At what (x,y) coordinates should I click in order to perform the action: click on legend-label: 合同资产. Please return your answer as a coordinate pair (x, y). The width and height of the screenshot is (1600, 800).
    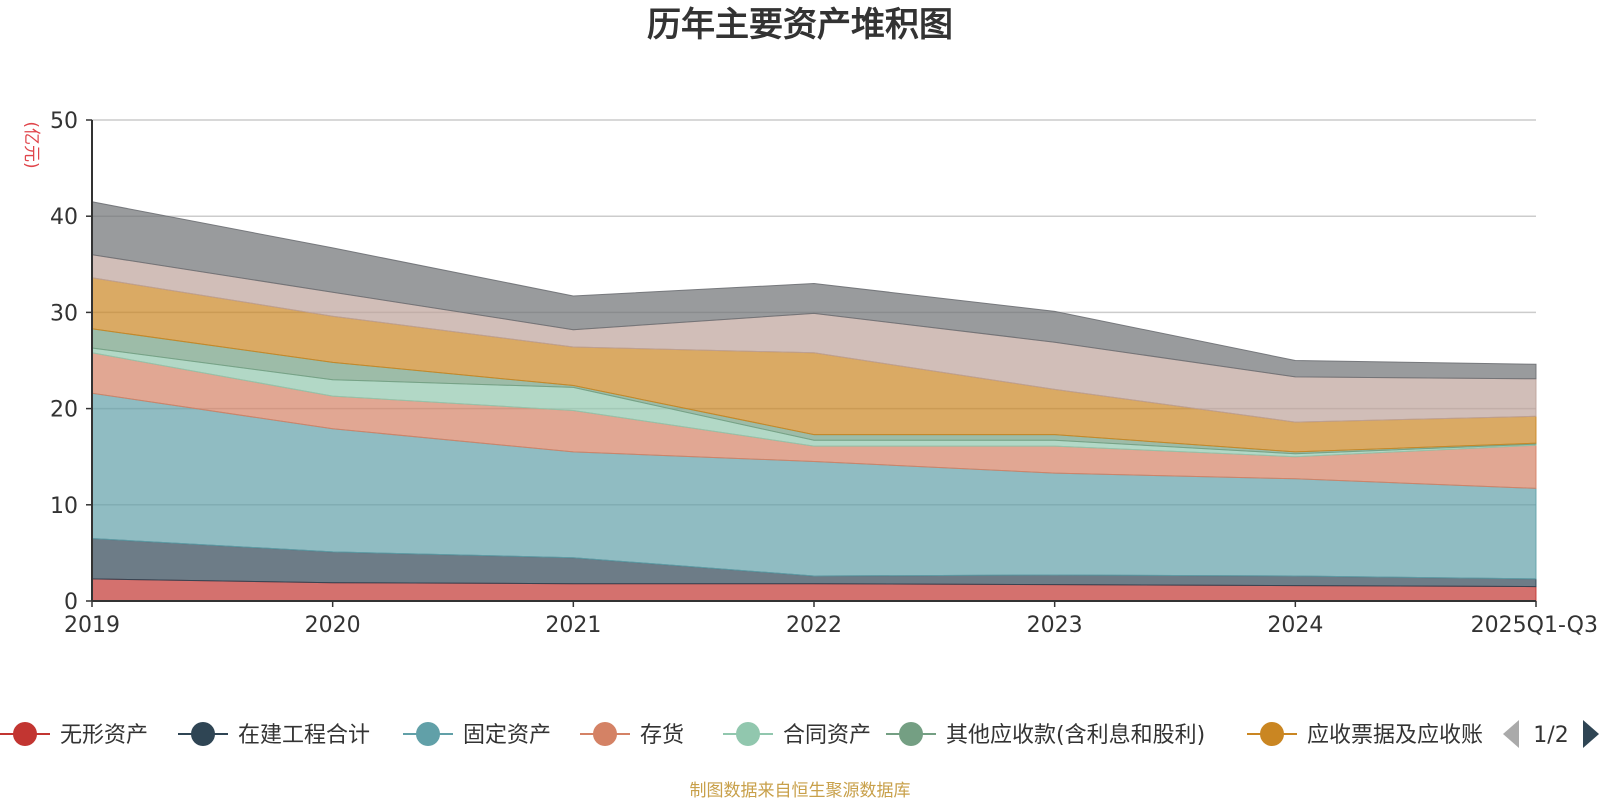
    Looking at the image, I should click on (827, 735).